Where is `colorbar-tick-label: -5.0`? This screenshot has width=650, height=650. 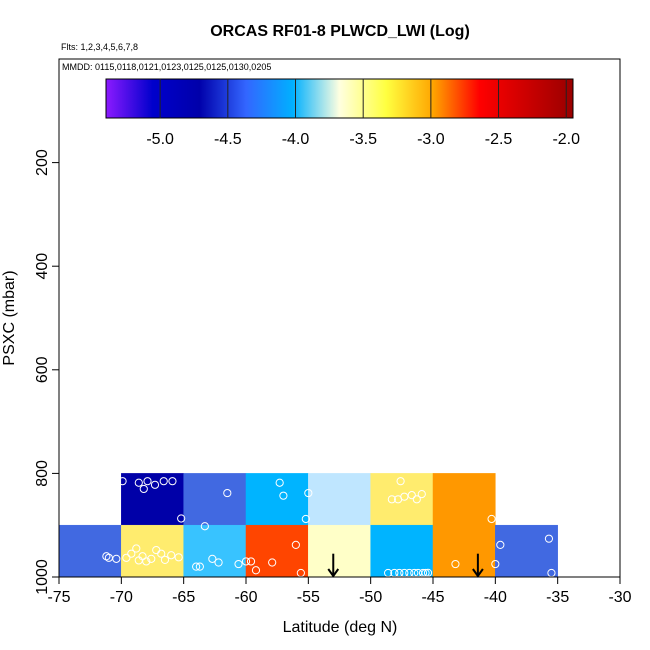
colorbar-tick-label: -5.0 is located at coordinates (160, 139).